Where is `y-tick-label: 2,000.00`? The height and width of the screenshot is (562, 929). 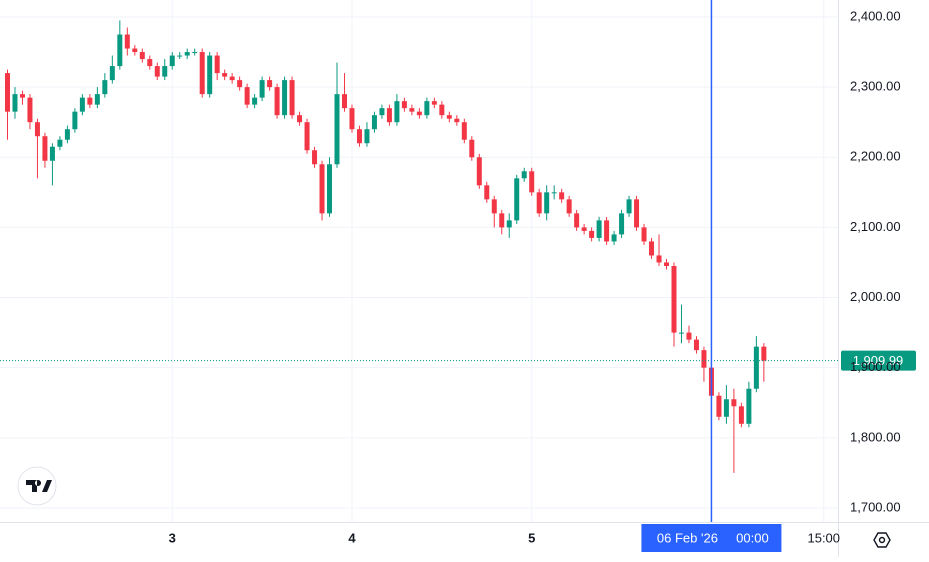
y-tick-label: 2,000.00 is located at coordinates (875, 296).